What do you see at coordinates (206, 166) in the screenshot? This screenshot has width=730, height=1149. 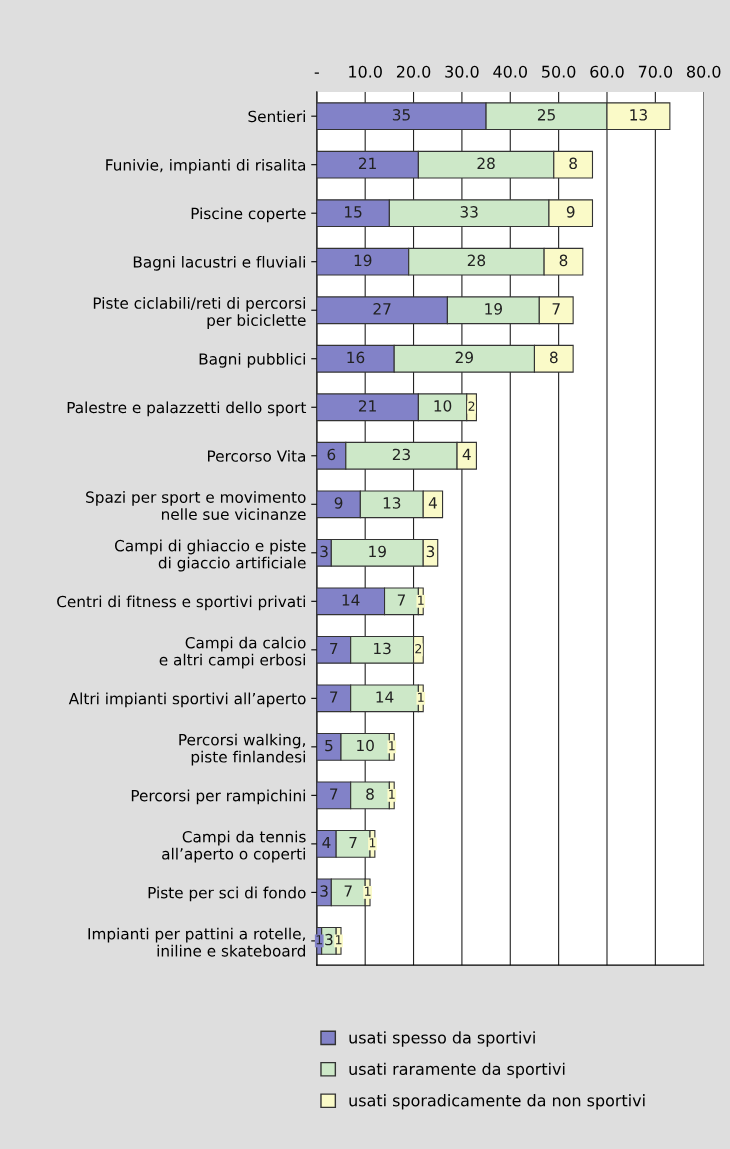 I see `y-tick-label: Funivie, impianti di risalita` at bounding box center [206, 166].